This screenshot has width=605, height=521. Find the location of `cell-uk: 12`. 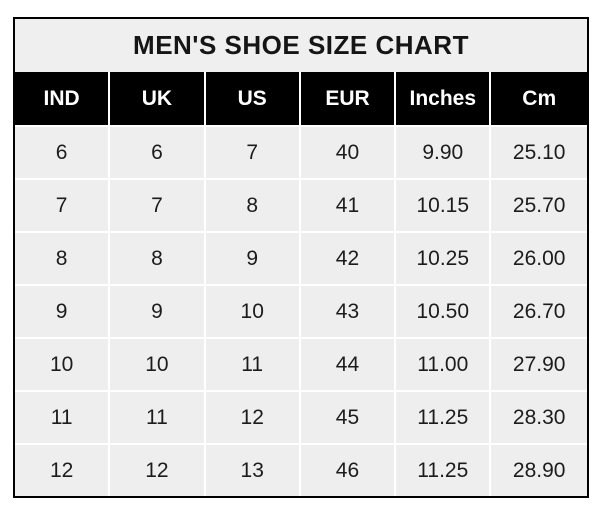

cell-uk: 12 is located at coordinates (158, 469).